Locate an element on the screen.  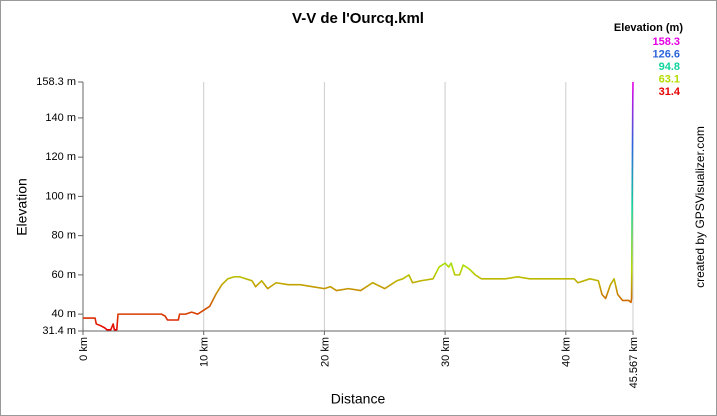
x-tick-label: 0 km is located at coordinates (84, 349).